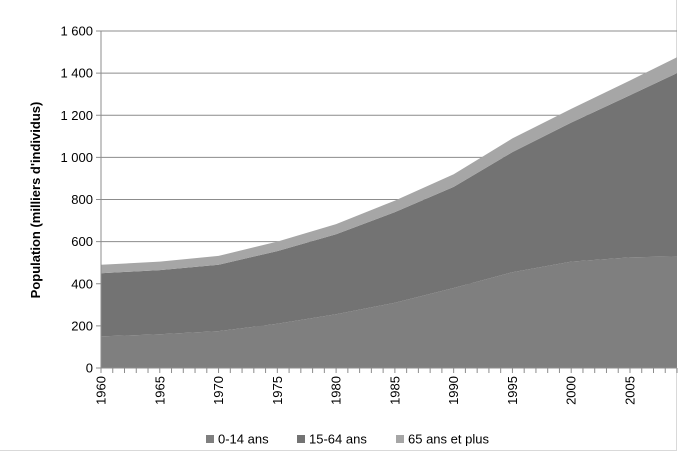 This screenshot has width=678, height=452. What do you see at coordinates (512, 390) in the screenshot?
I see `x-tick-label: 1995` at bounding box center [512, 390].